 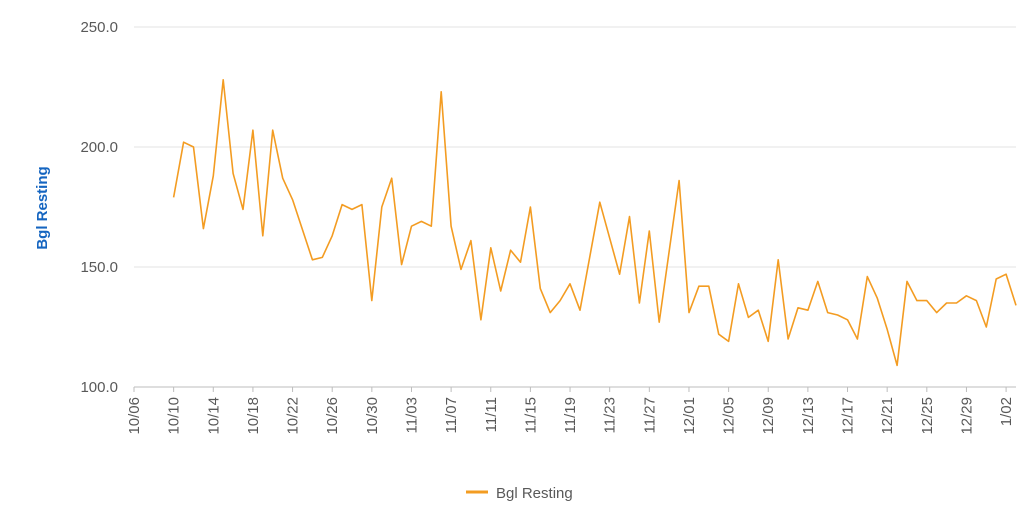 What do you see at coordinates (213, 416) in the screenshot?
I see `x-tick-label: 10/14` at bounding box center [213, 416].